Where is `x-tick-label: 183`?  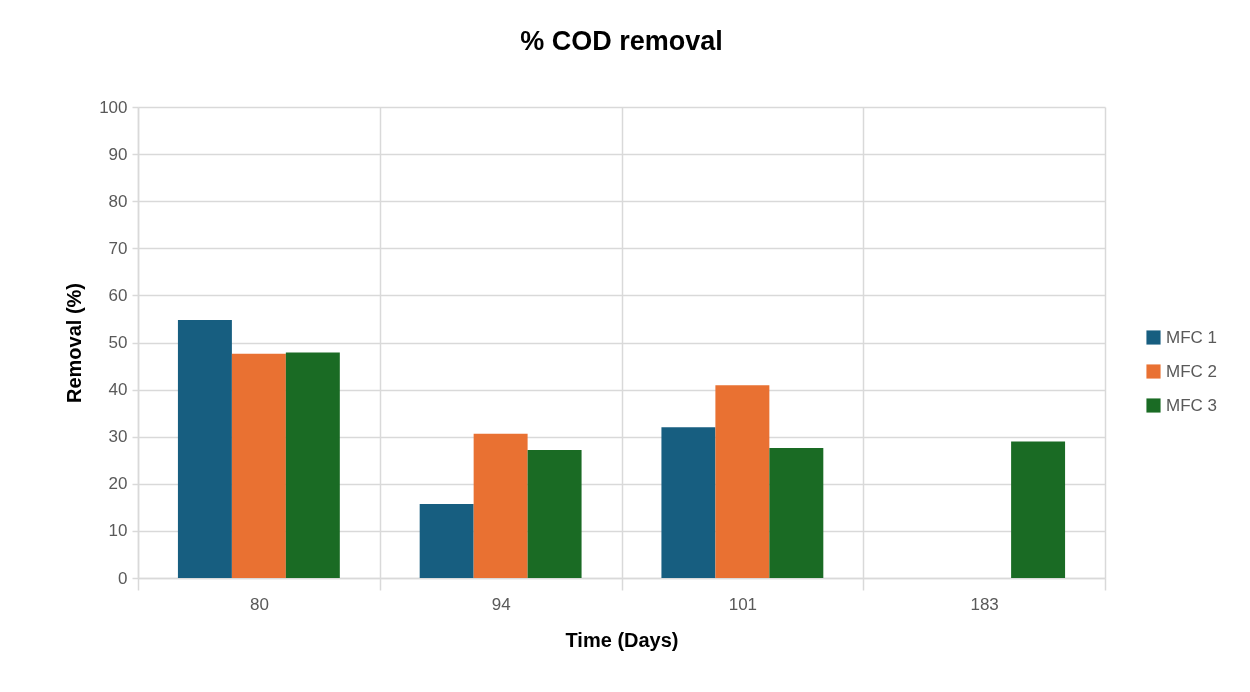
x-tick-label: 183 is located at coordinates (984, 604).